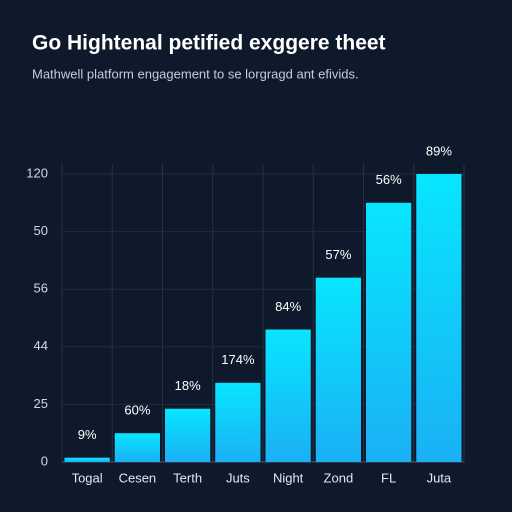 Image resolution: width=512 pixels, height=512 pixels. What do you see at coordinates (339, 477) in the screenshot?
I see `x-tick-label: Zond` at bounding box center [339, 477].